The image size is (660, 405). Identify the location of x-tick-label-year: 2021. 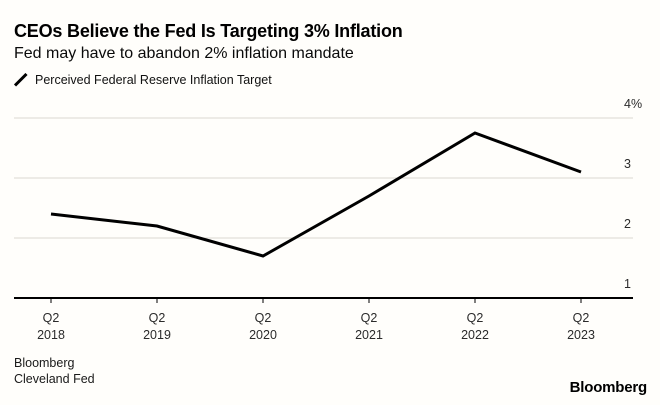
(369, 335).